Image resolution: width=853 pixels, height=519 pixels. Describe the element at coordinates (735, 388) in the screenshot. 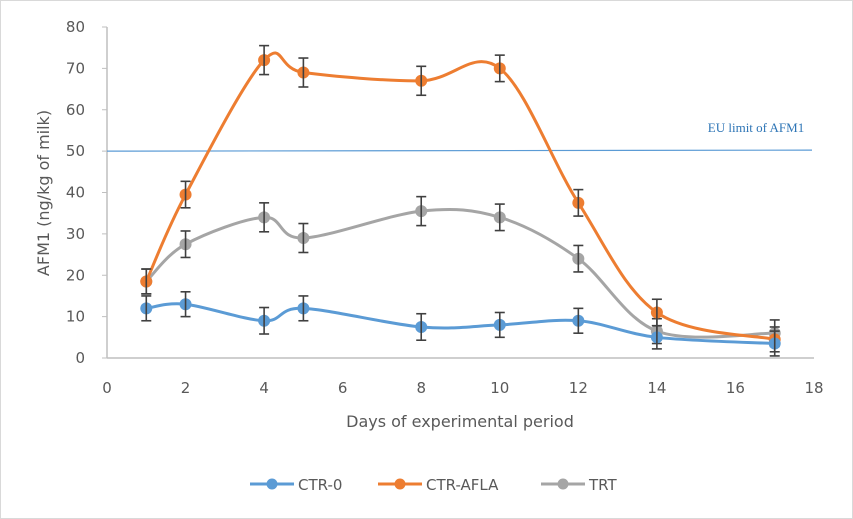

I see `x-tick-label: 16` at that location.